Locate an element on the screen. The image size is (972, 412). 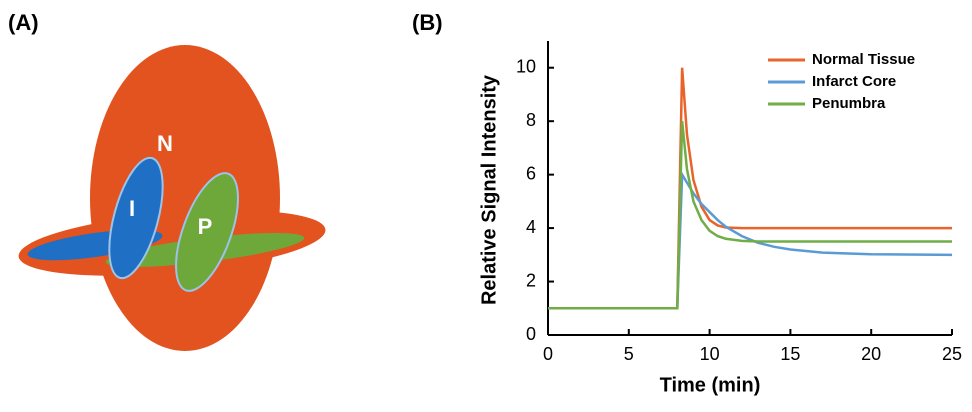
penumbra-region is located at coordinates (207, 232).